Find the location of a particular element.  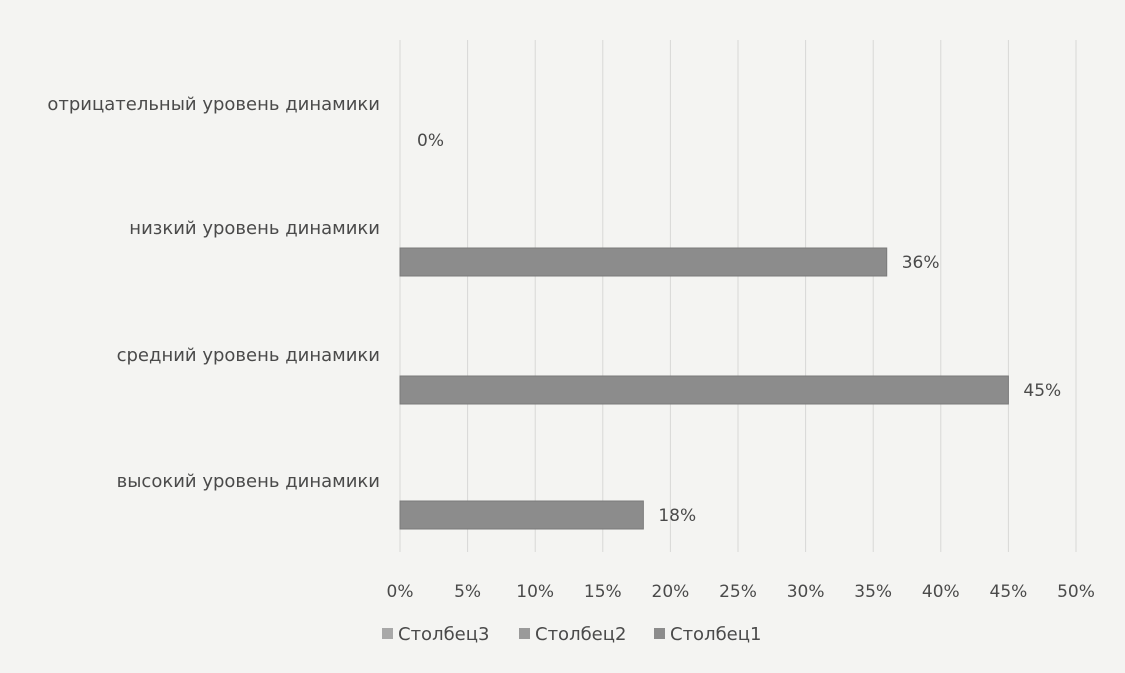

x-tick-label: 50% is located at coordinates (1076, 592).